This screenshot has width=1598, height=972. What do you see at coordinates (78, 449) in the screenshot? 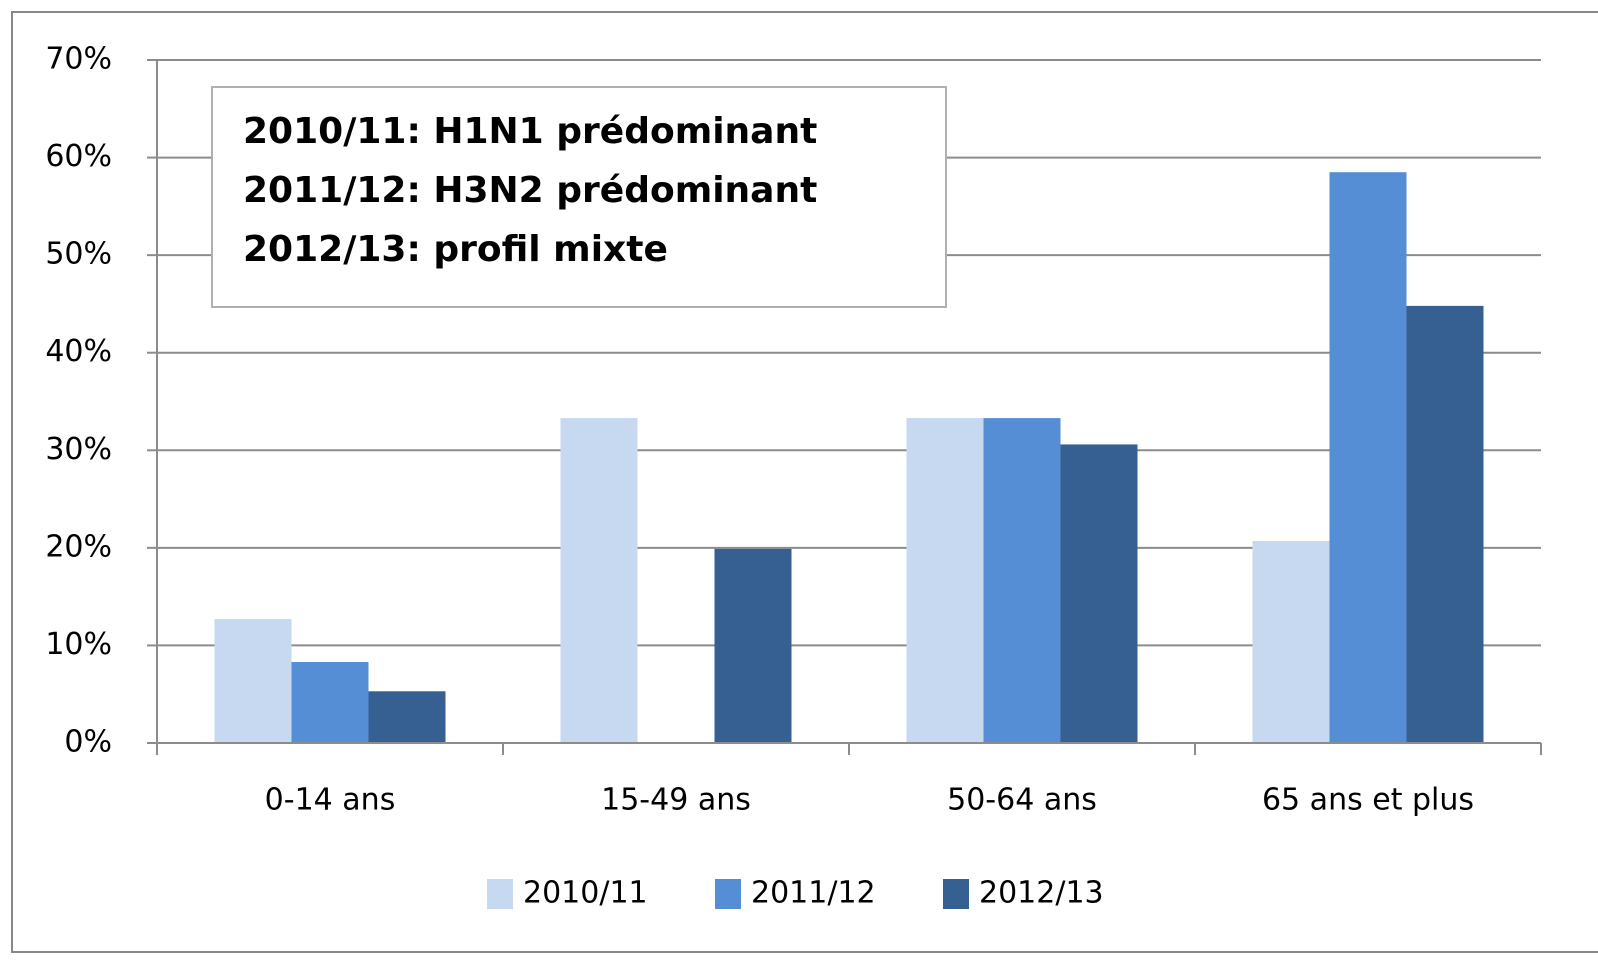
I see `y-tick-label: 30%` at bounding box center [78, 449].